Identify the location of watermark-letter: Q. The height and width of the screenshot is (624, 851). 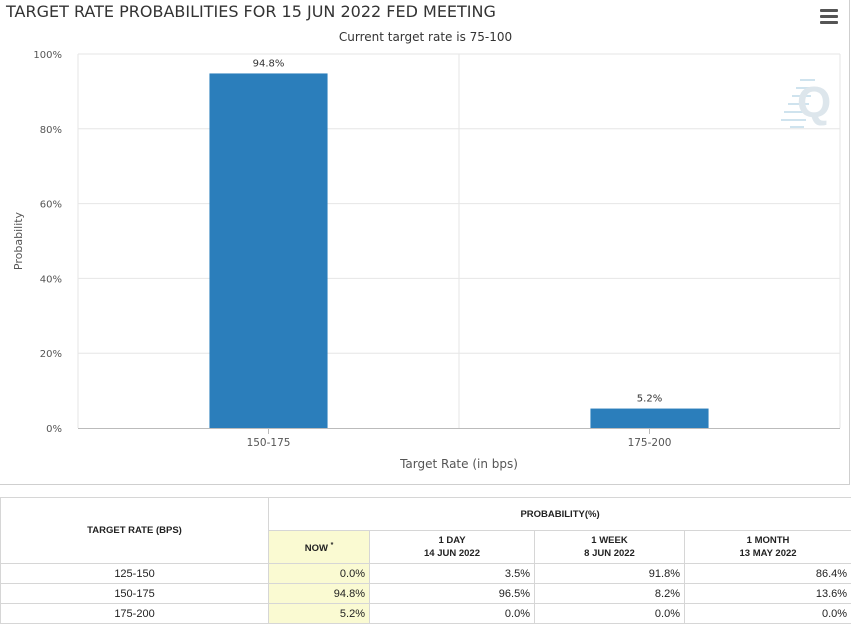
(814, 102).